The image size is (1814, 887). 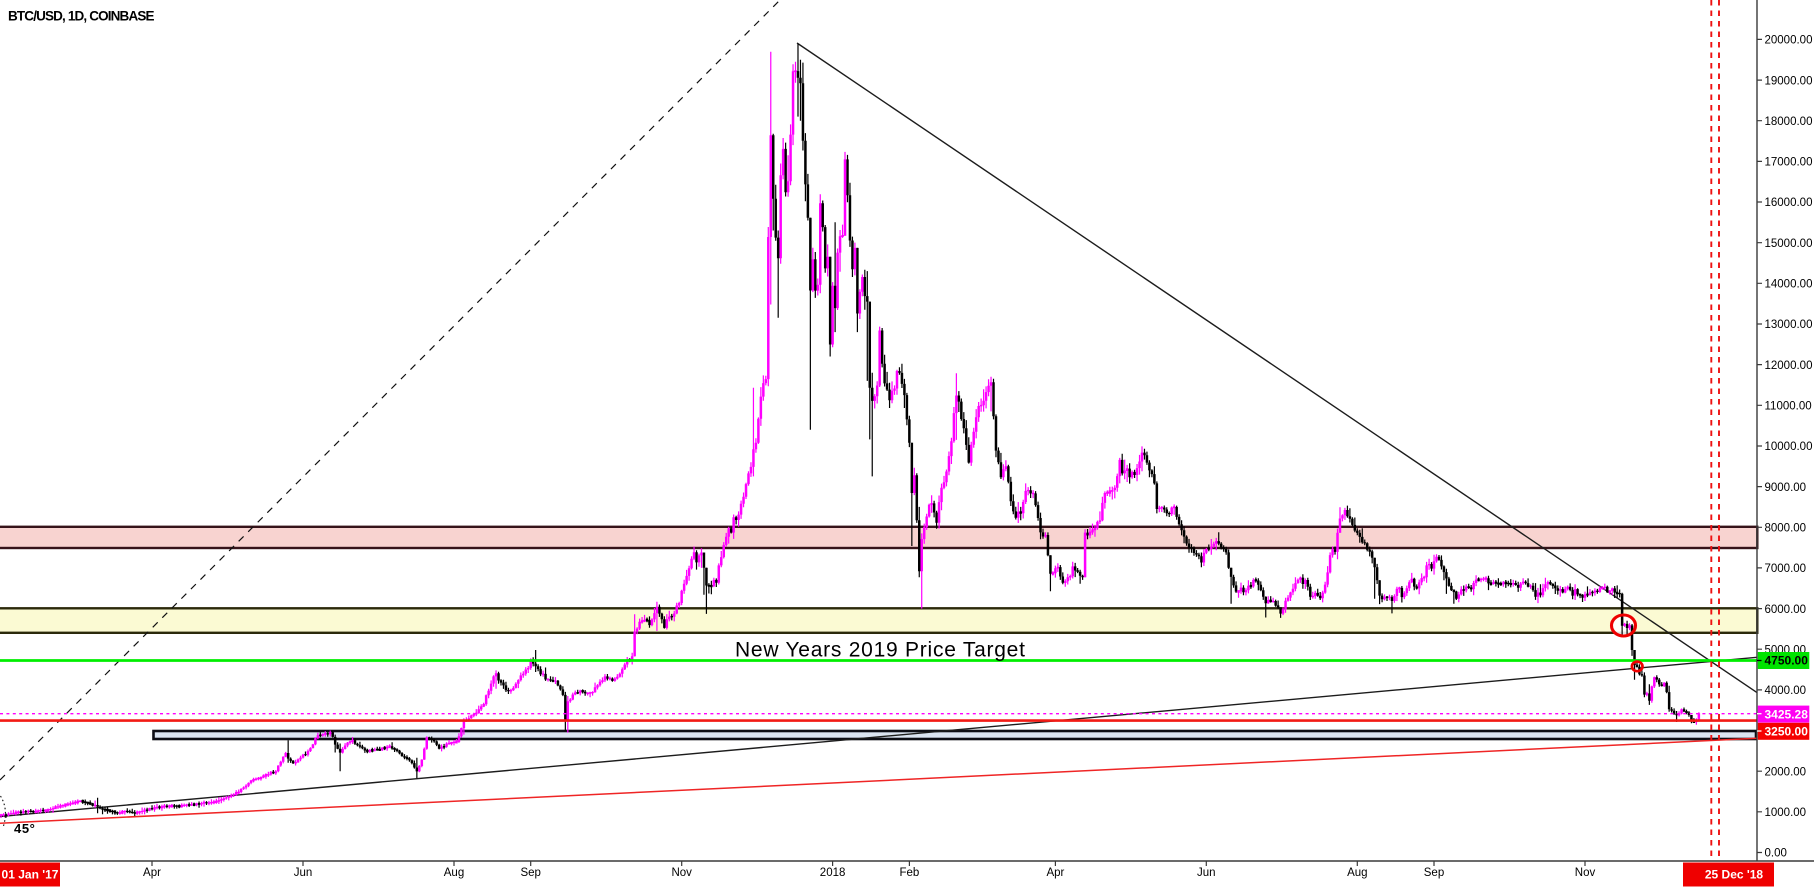 What do you see at coordinates (833, 873) in the screenshot?
I see `svg-text: 2018` at bounding box center [833, 873].